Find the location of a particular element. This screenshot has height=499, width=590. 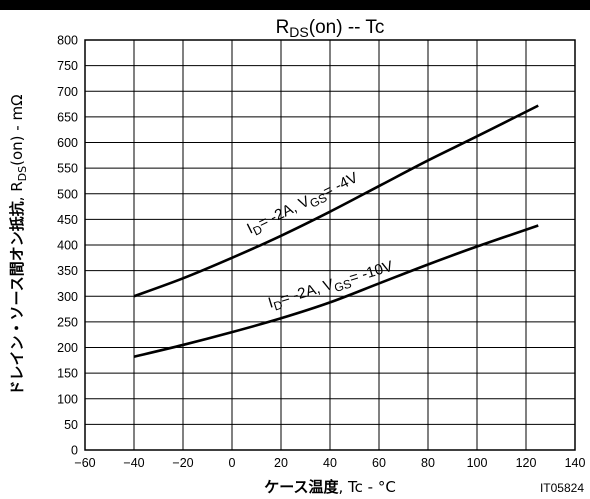

y-tick-label: 300 is located at coordinates (67, 297).